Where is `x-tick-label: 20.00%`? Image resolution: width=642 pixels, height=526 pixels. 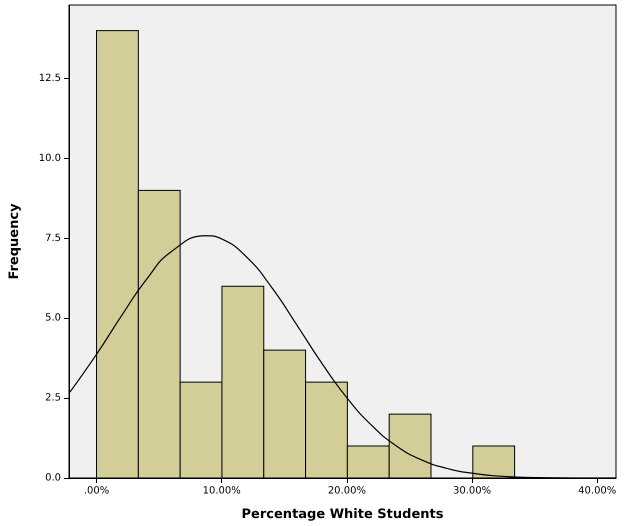
x-tick-label: 20.00% is located at coordinates (347, 491).